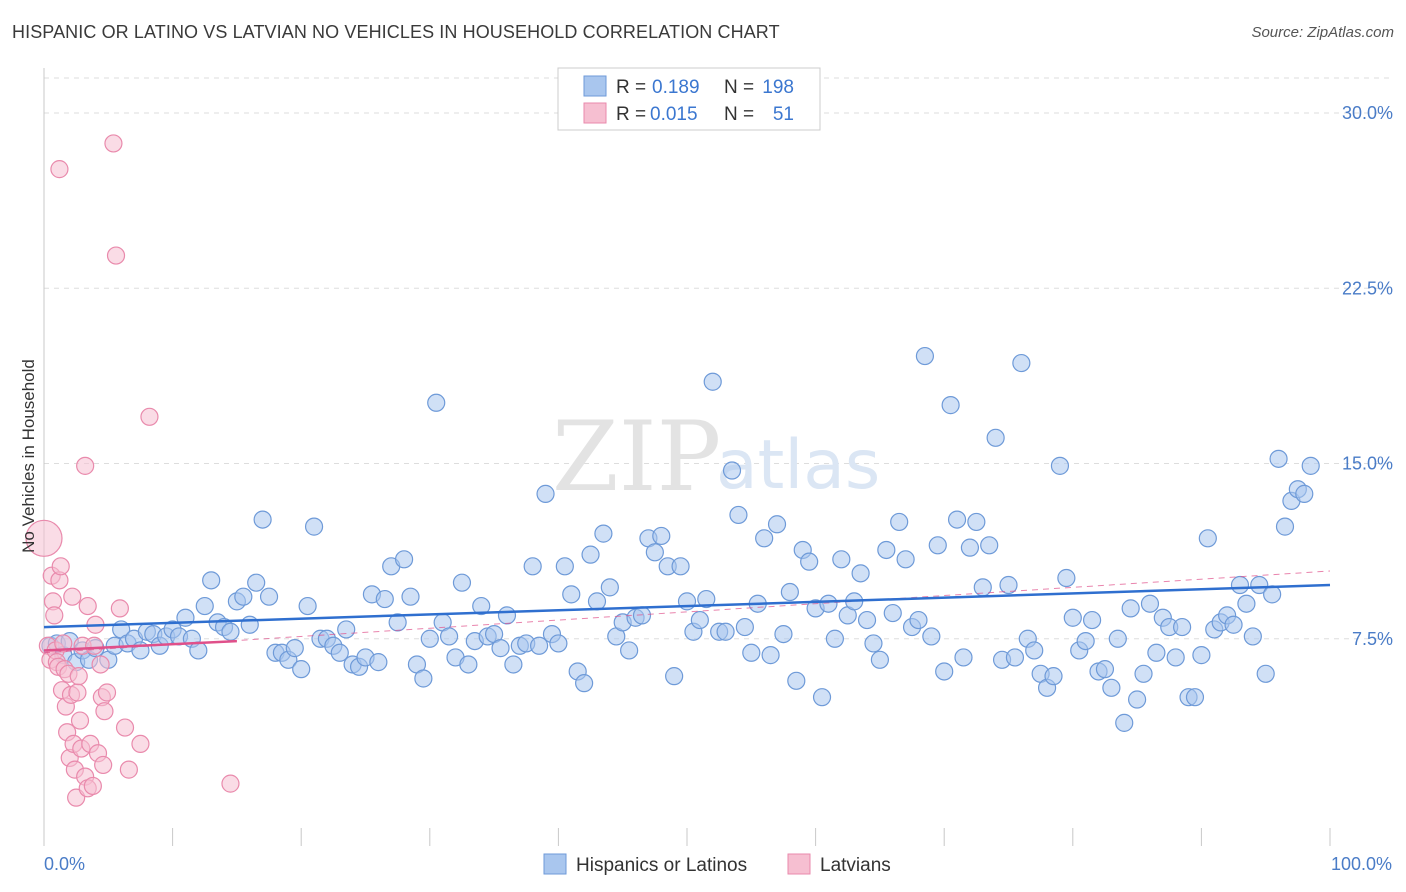 The height and width of the screenshot is (892, 1406). I want to click on bottom-legend-label-hispanics: Hispanics or Latinos, so click(661, 865).